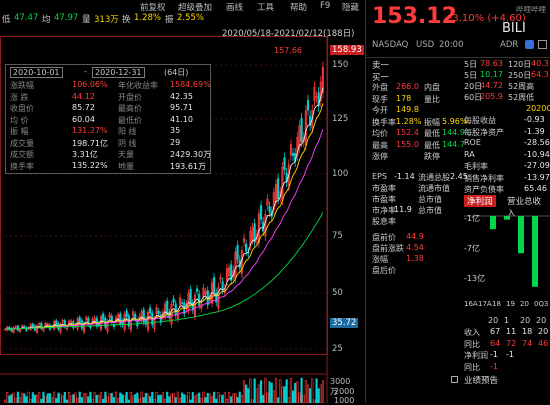  I want to click on finance-label: 销售净利率, so click(484, 178).